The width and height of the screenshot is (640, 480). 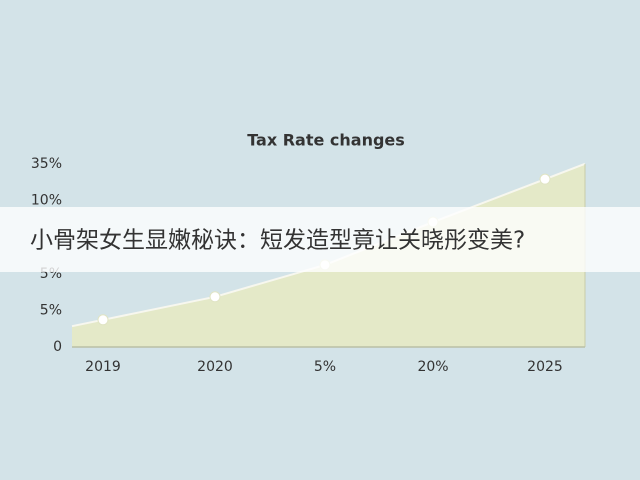 I want to click on chart-title: Tax Rate changes, so click(x=326, y=140).